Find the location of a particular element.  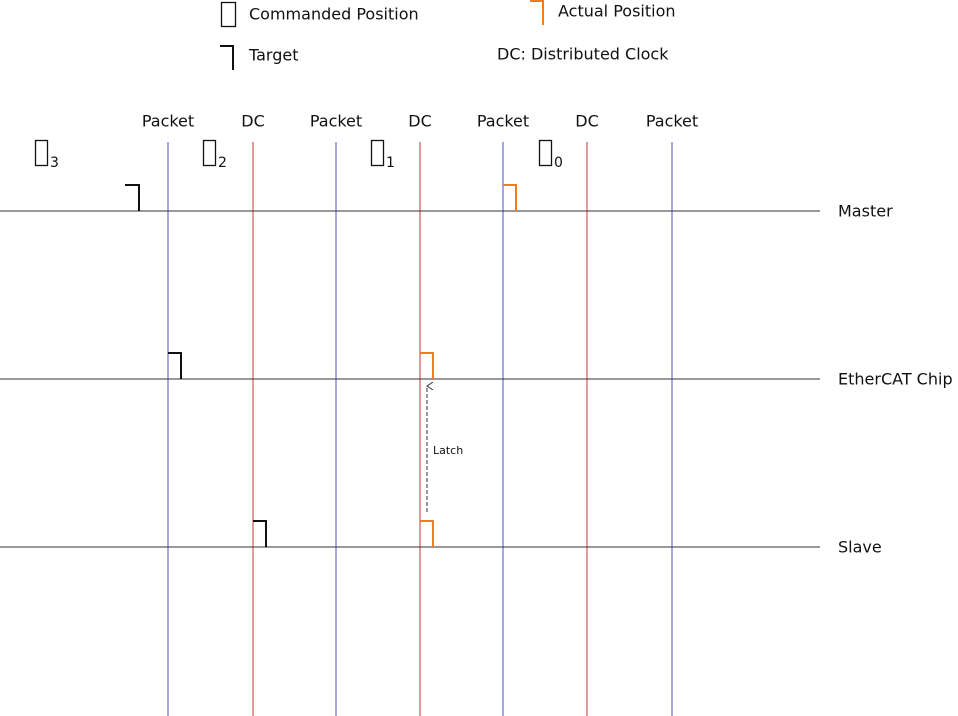

commanded-subscript: 1 is located at coordinates (390, 163).